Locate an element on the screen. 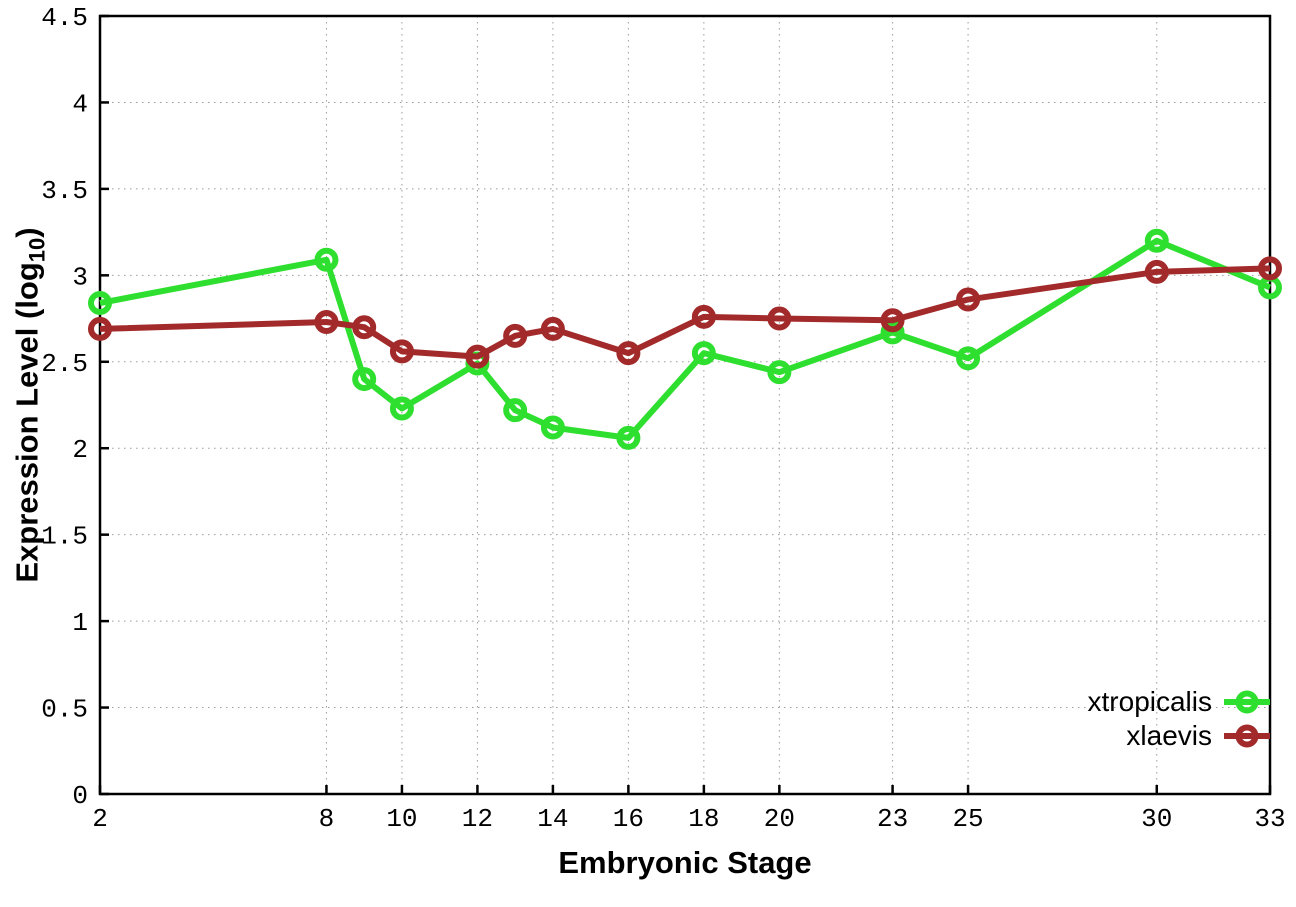 Image resolution: width=1296 pixels, height=907 pixels. x-tick-label: 33 is located at coordinates (1269, 819).